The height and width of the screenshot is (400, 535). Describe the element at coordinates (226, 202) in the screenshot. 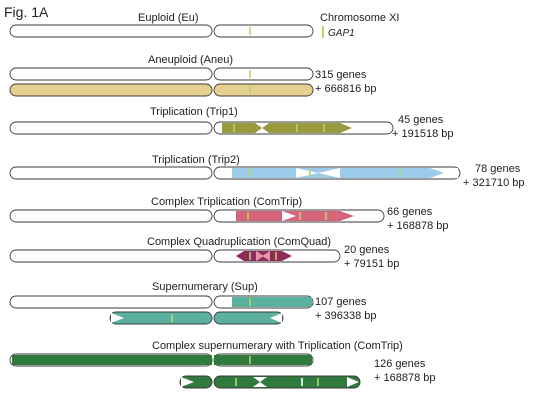

I see `panel-title-comtrip: Complex Triplication (ComTrip)` at that location.